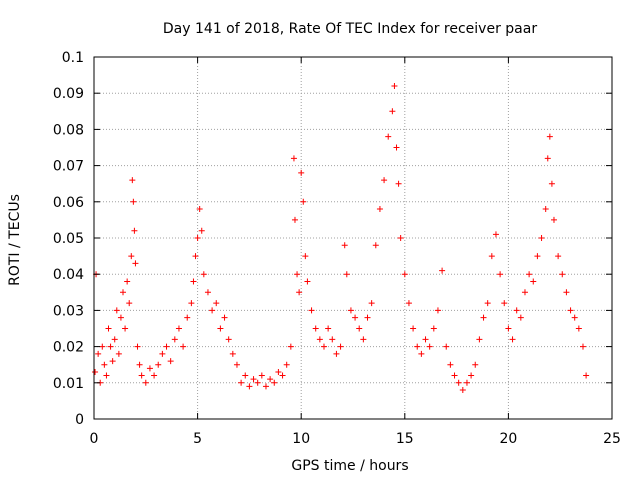  I want to click on y-tick-label: 0, so click(79, 420).